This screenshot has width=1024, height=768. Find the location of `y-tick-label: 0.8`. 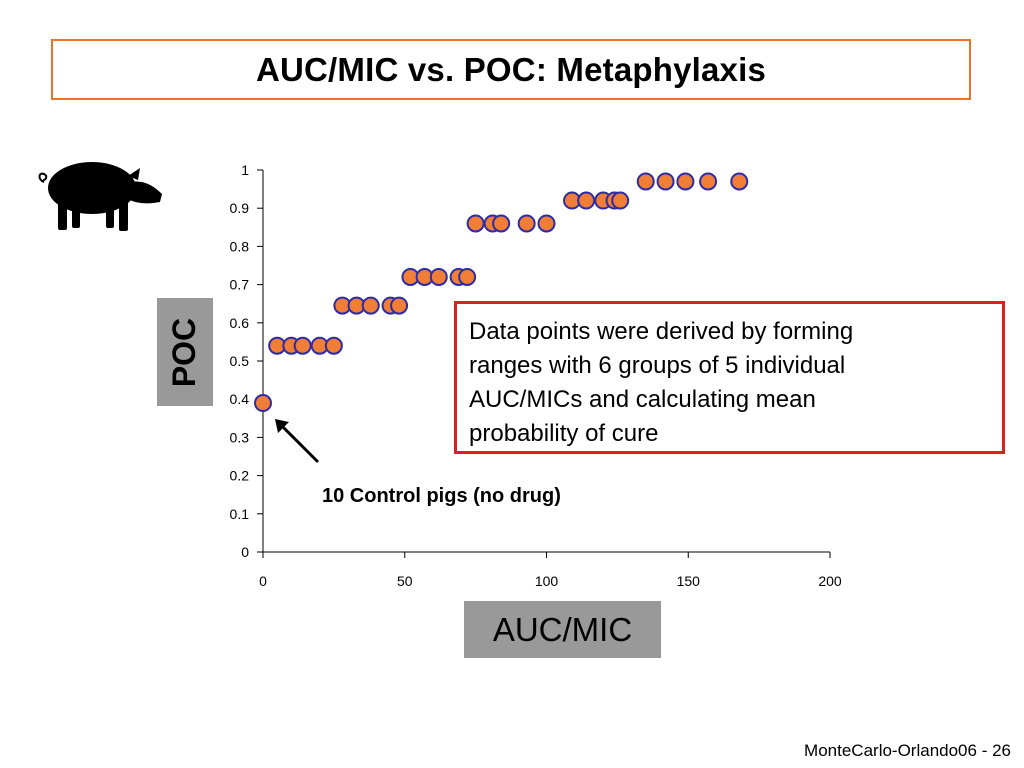

y-tick-label: 0.8 is located at coordinates (240, 246).